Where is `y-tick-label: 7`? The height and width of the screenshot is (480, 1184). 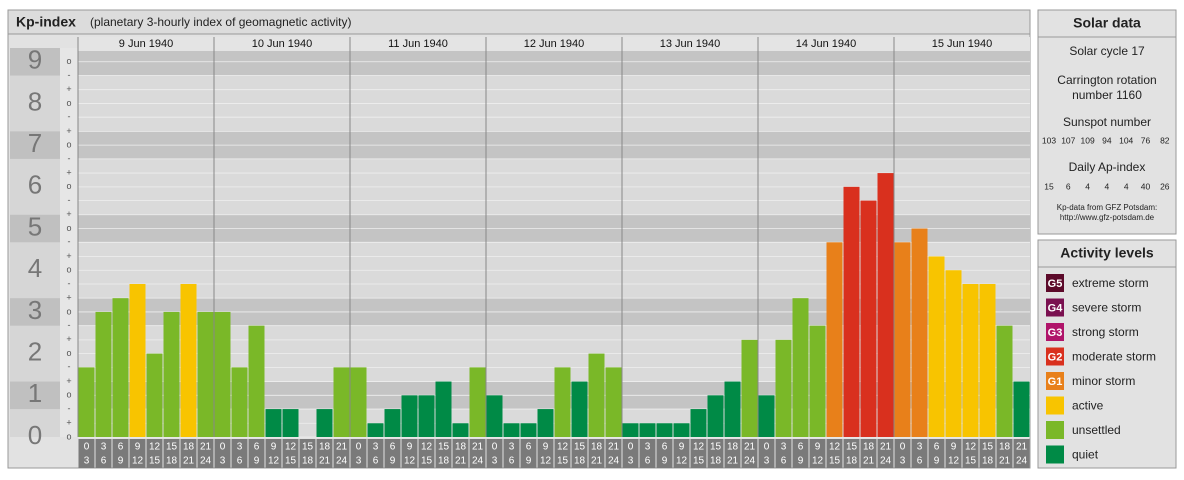 y-tick-label: 7 is located at coordinates (35, 143).